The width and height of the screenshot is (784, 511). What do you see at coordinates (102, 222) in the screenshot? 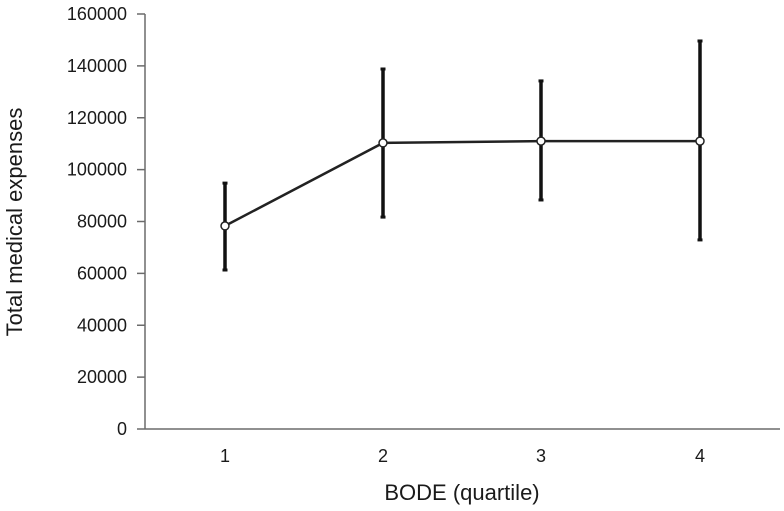
I see `y-tick-label: 80000` at bounding box center [102, 222].